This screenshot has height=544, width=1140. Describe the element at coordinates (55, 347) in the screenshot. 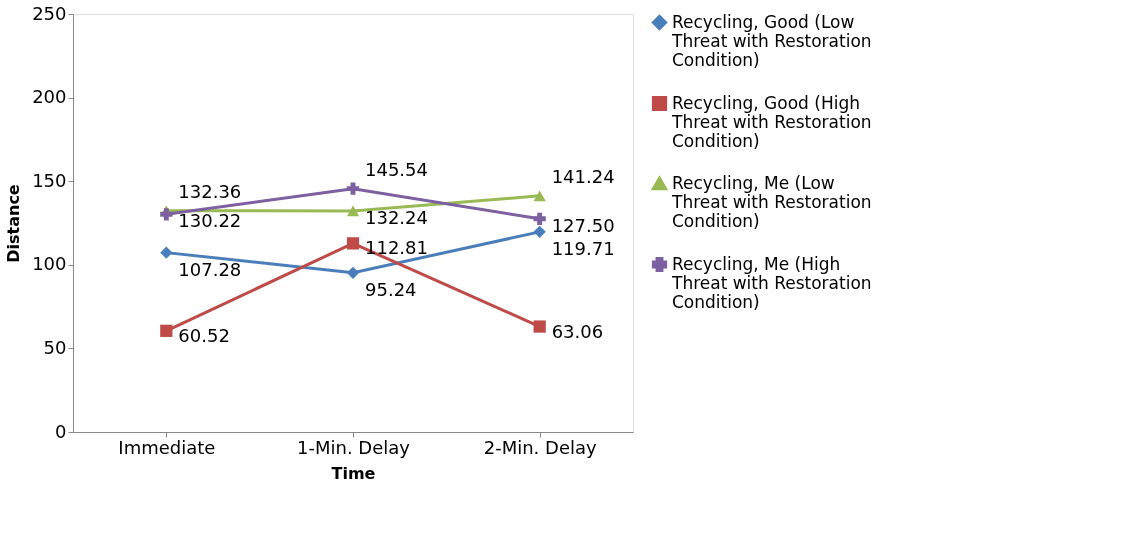

I see `y-tick-label: 50` at that location.